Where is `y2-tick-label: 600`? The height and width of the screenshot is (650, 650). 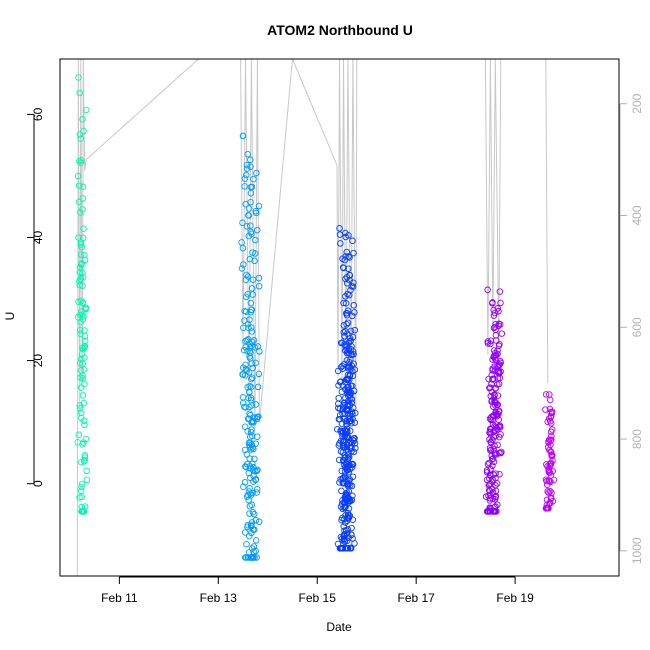
y2-tick-label: 600 is located at coordinates (637, 327).